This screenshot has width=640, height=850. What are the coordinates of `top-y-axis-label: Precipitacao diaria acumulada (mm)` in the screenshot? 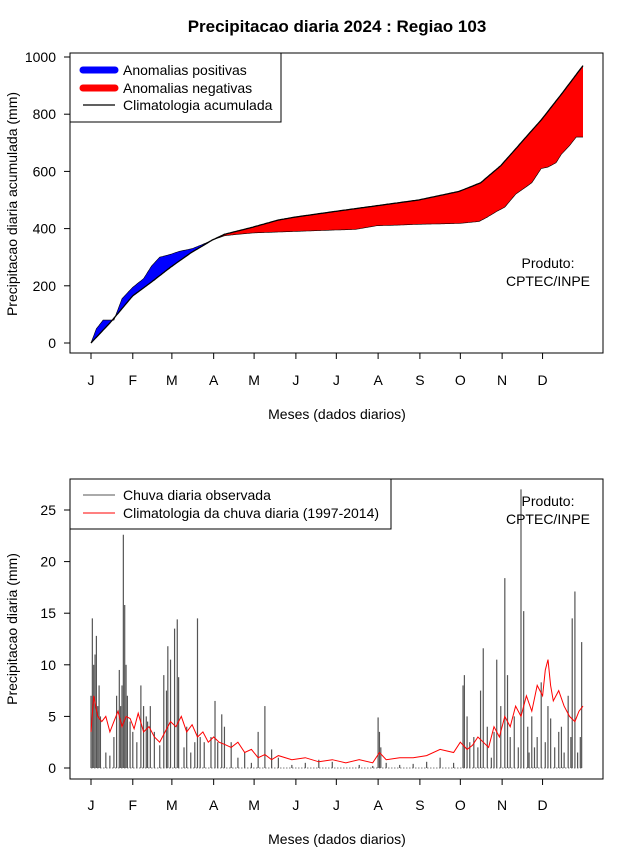 It's located at (12, 204).